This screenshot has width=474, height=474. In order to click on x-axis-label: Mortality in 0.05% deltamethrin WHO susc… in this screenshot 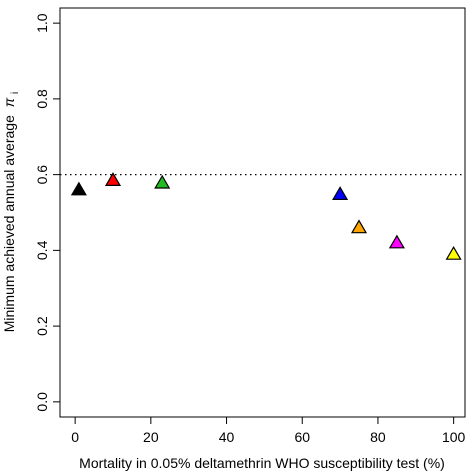, I will do `click(262, 463)`.